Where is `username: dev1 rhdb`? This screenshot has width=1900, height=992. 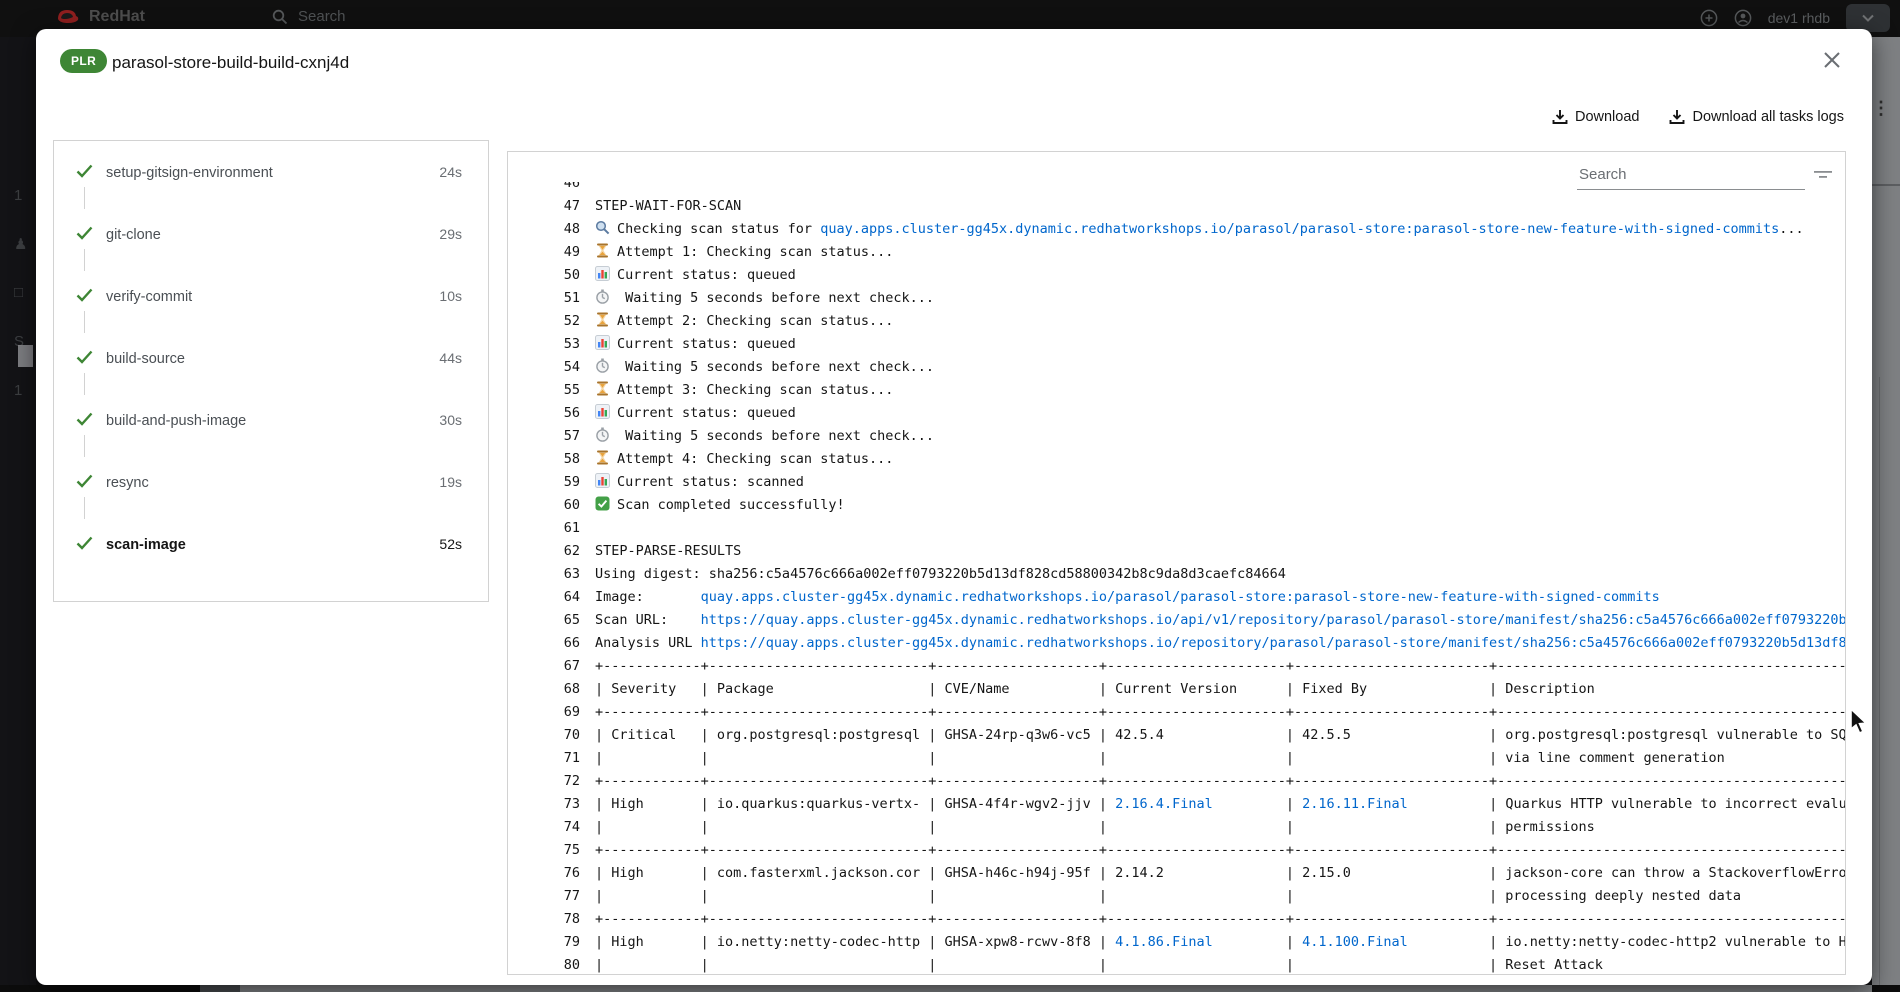 username: dev1 rhdb is located at coordinates (1798, 18).